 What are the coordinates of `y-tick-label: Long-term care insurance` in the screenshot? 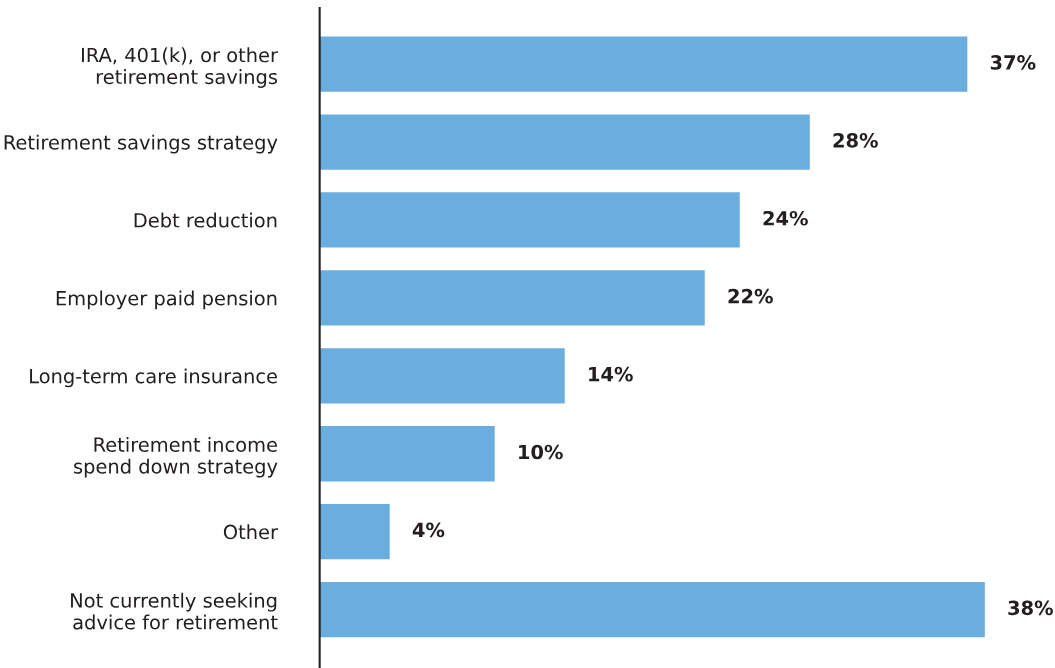 It's located at (153, 378).